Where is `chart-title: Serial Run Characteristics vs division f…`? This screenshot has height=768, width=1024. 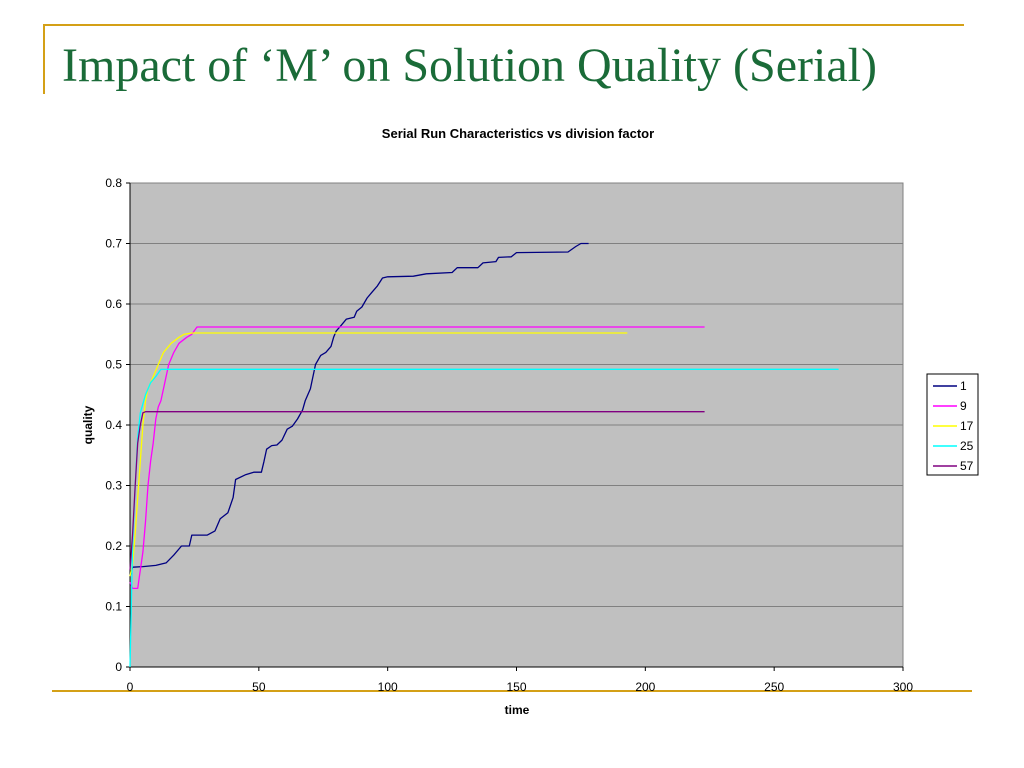
chart-title: Serial Run Characteristics vs division f… is located at coordinates (518, 133).